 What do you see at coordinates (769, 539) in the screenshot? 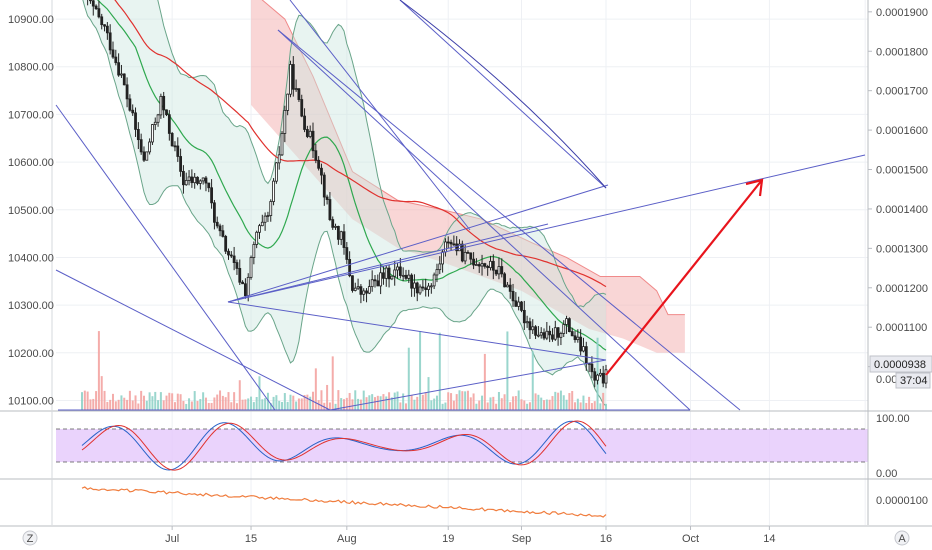
I see `x-tick-label: 14` at bounding box center [769, 539].